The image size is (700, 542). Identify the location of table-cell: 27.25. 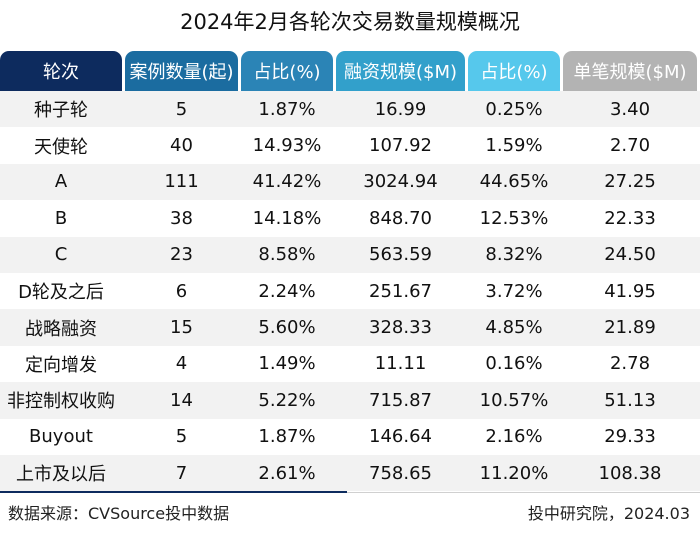
(630, 182).